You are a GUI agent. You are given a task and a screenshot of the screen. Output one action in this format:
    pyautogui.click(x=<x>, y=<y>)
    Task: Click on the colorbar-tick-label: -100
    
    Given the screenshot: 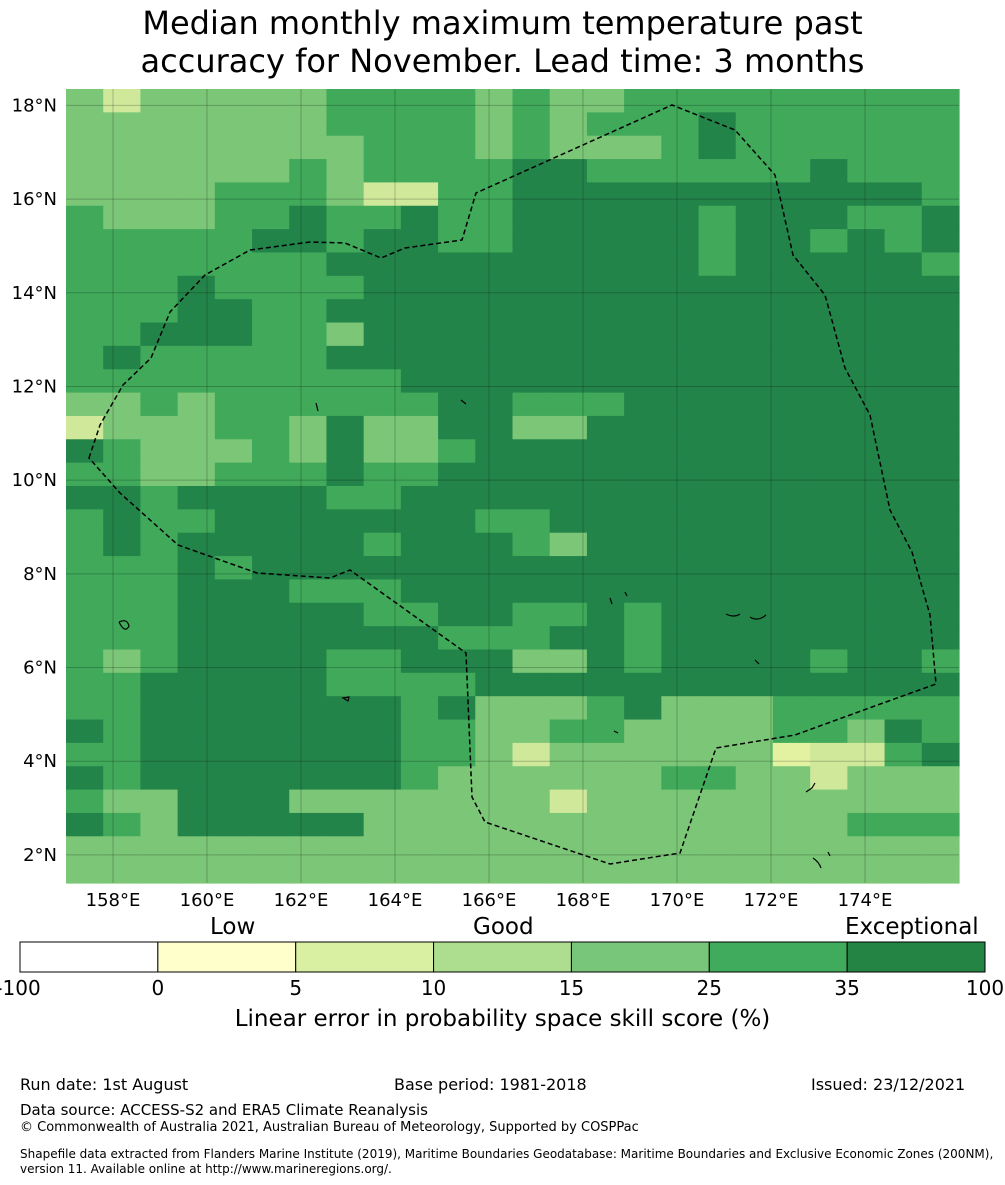 What is the action you would take?
    pyautogui.click(x=20, y=988)
    